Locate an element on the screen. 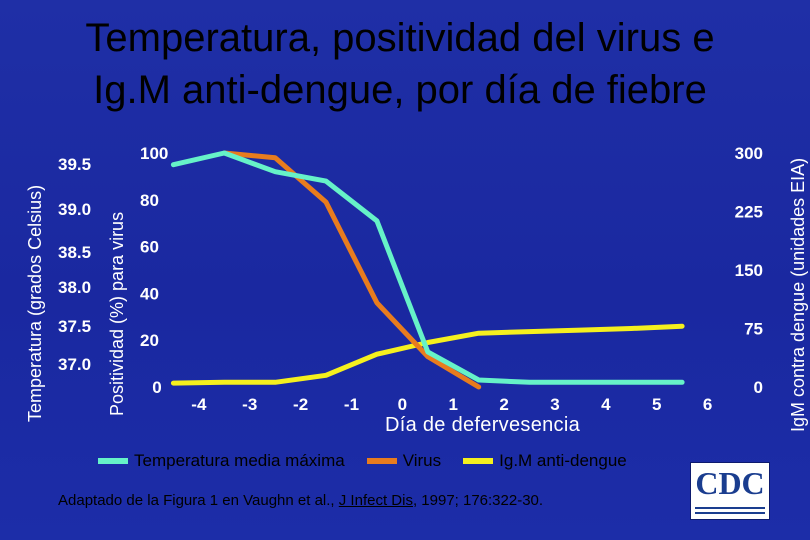 The height and width of the screenshot is (540, 810). x-tick-label: -4 is located at coordinates (199, 404).